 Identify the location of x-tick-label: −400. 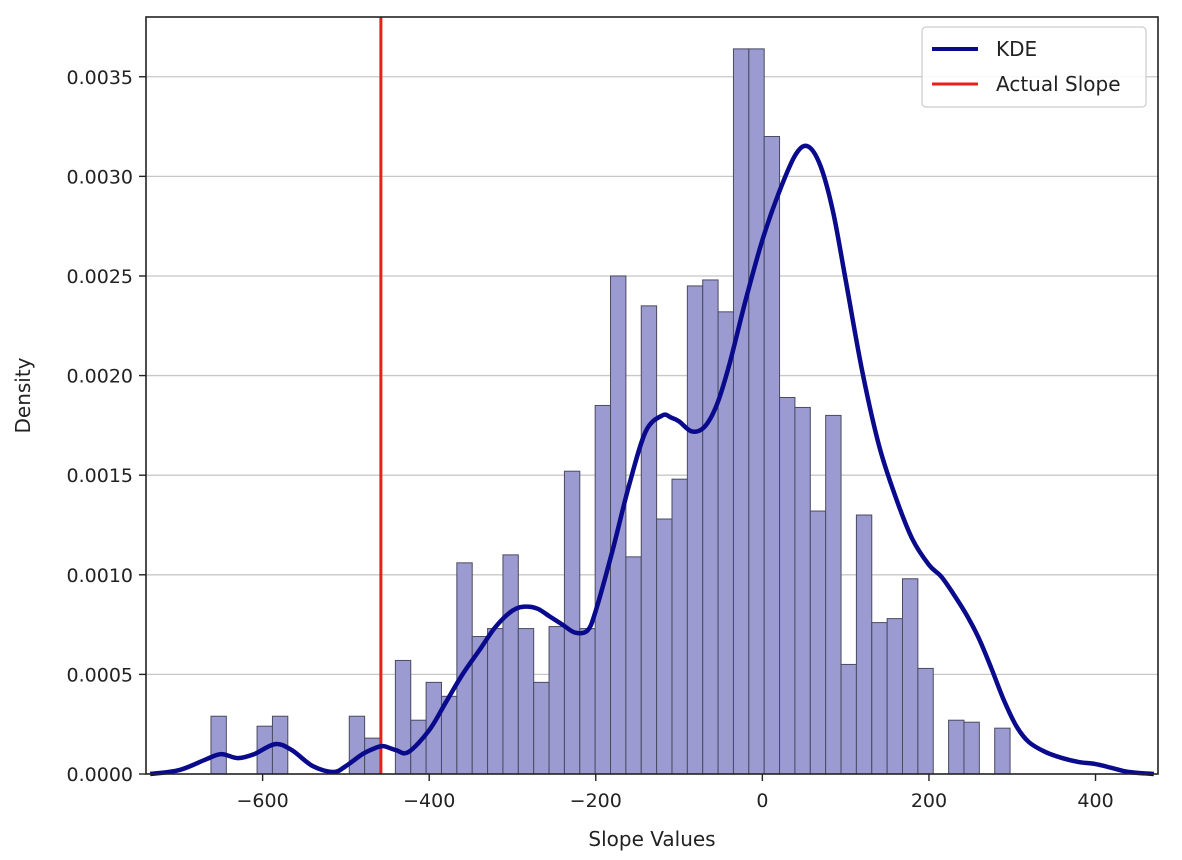
(429, 801).